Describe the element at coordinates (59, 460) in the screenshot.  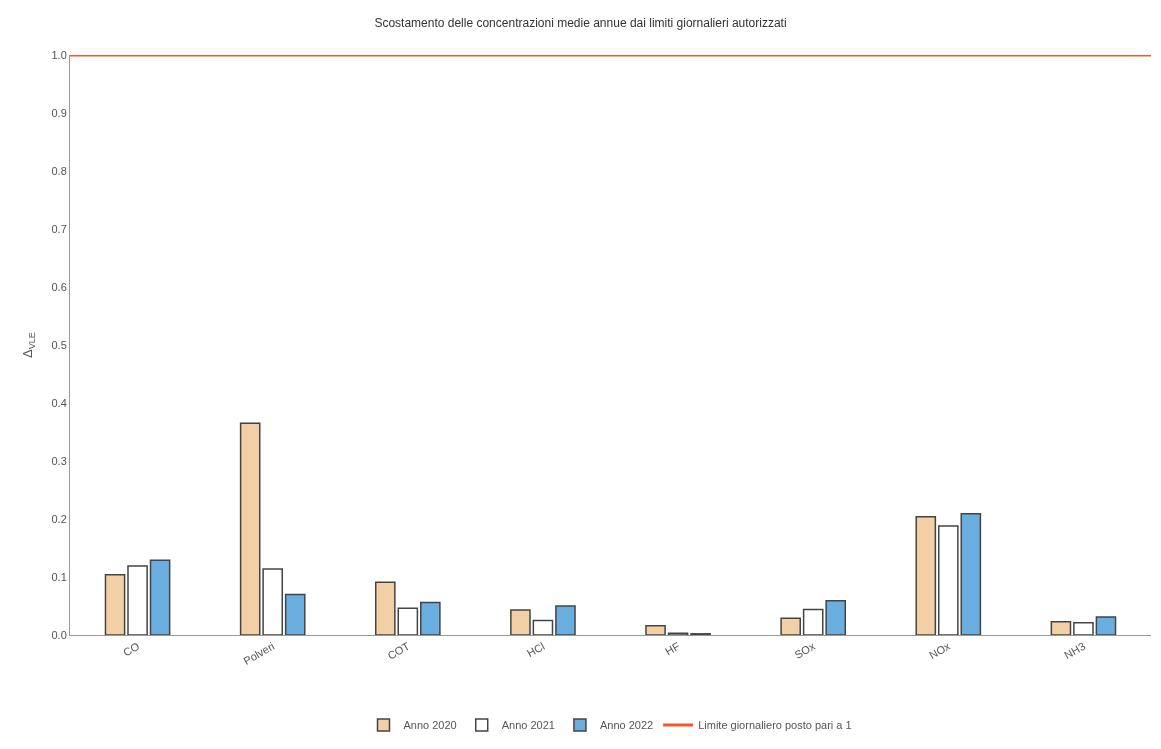
I see `y-tick-label: 0.3` at that location.